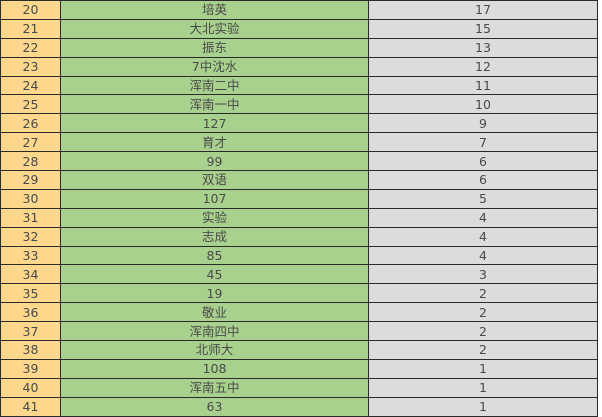 Image resolution: width=602 pixels, height=417 pixels. Describe the element at coordinates (30, 312) in the screenshot. I see `row-index-cell: 36` at that location.